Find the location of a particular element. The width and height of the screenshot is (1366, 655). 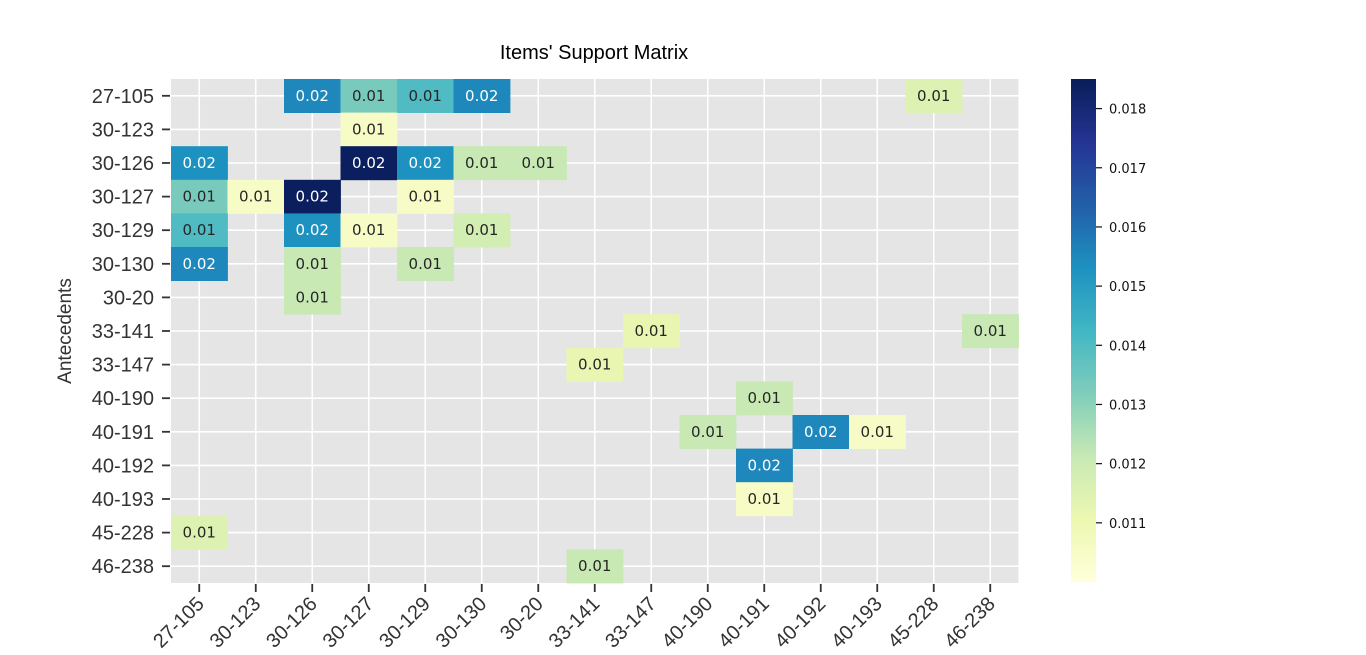

x-tick-label: 33-147 is located at coordinates (631, 623).